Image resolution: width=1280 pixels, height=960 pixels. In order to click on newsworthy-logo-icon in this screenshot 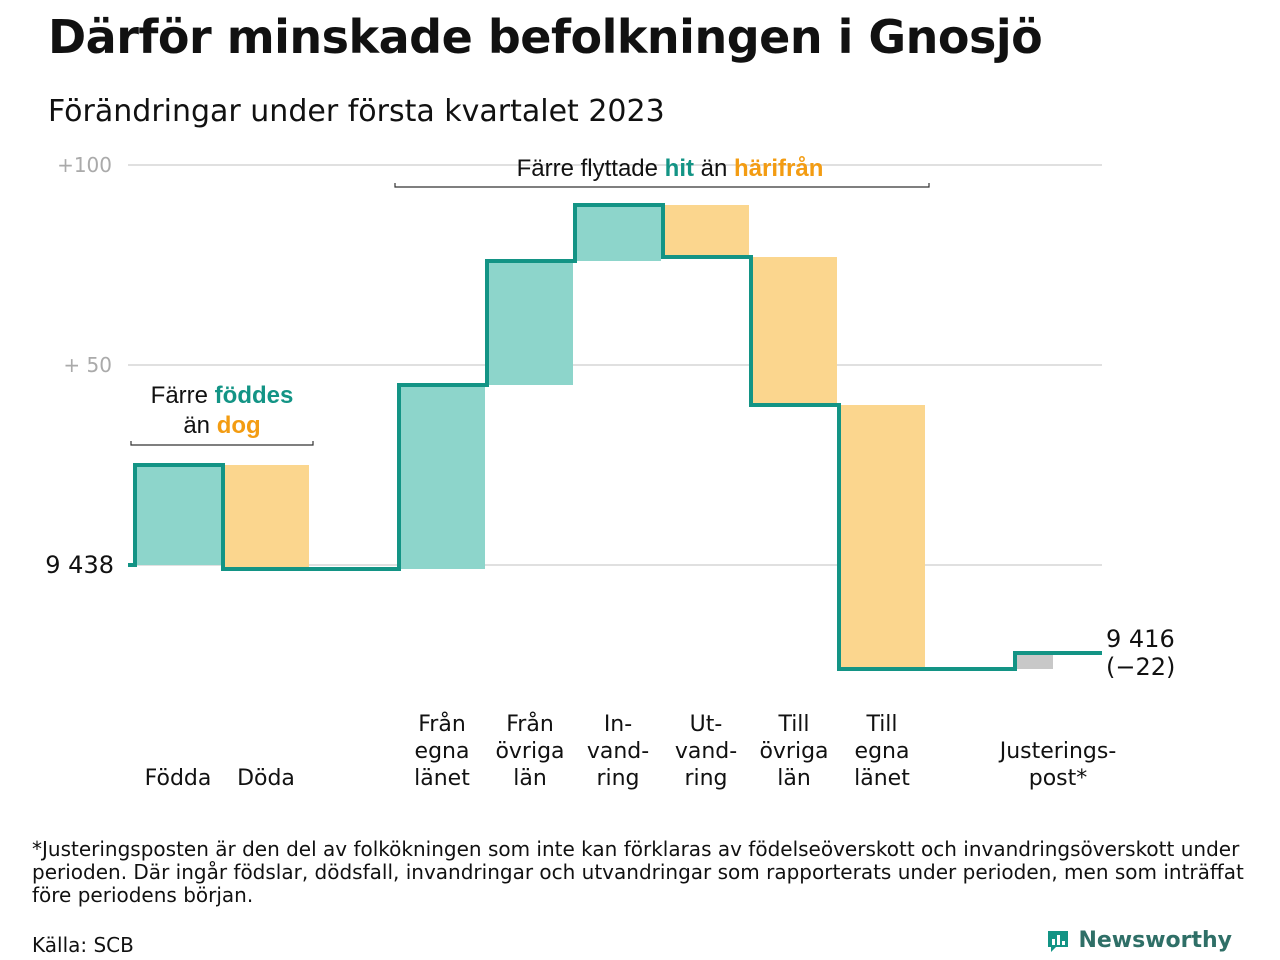, I will do `click(1058, 941)`.